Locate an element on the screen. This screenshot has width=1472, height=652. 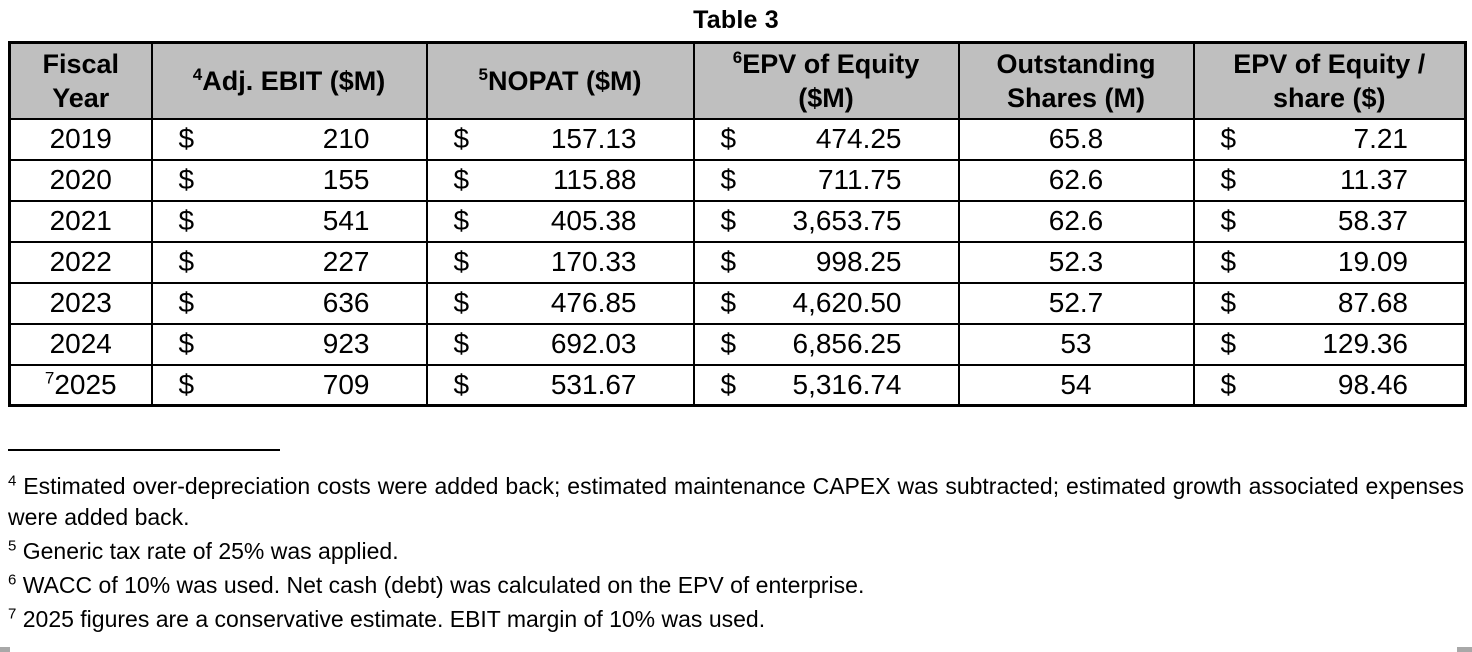
col-header-label: EPV of Equity ($M) is located at coordinates (831, 80).